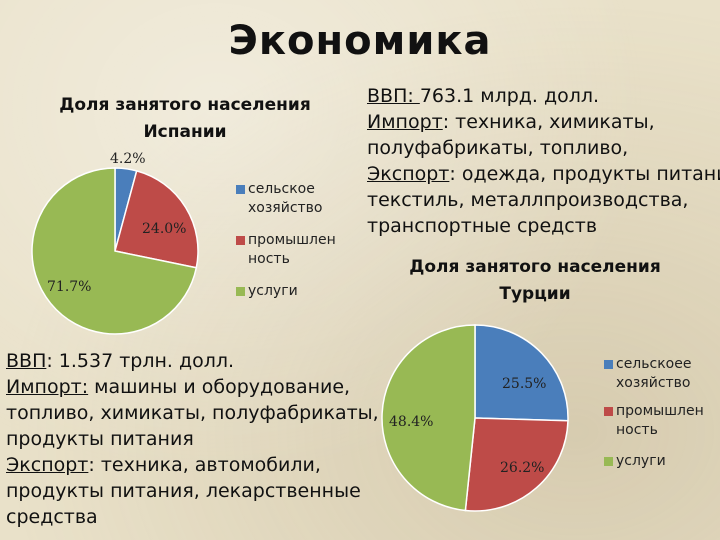 This screenshot has width=720, height=540. What do you see at coordinates (405, 122) in the screenshot?
I see `import-label: Импорт` at bounding box center [405, 122].